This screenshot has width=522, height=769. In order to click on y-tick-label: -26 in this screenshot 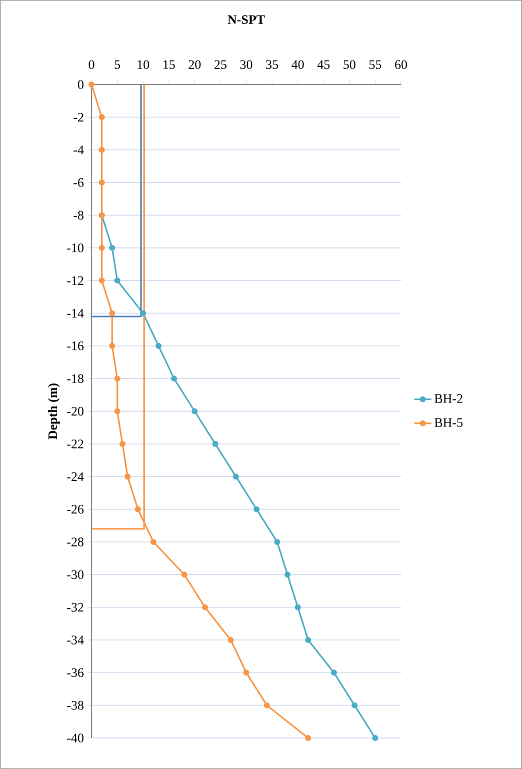, I will do `click(75, 509)`.